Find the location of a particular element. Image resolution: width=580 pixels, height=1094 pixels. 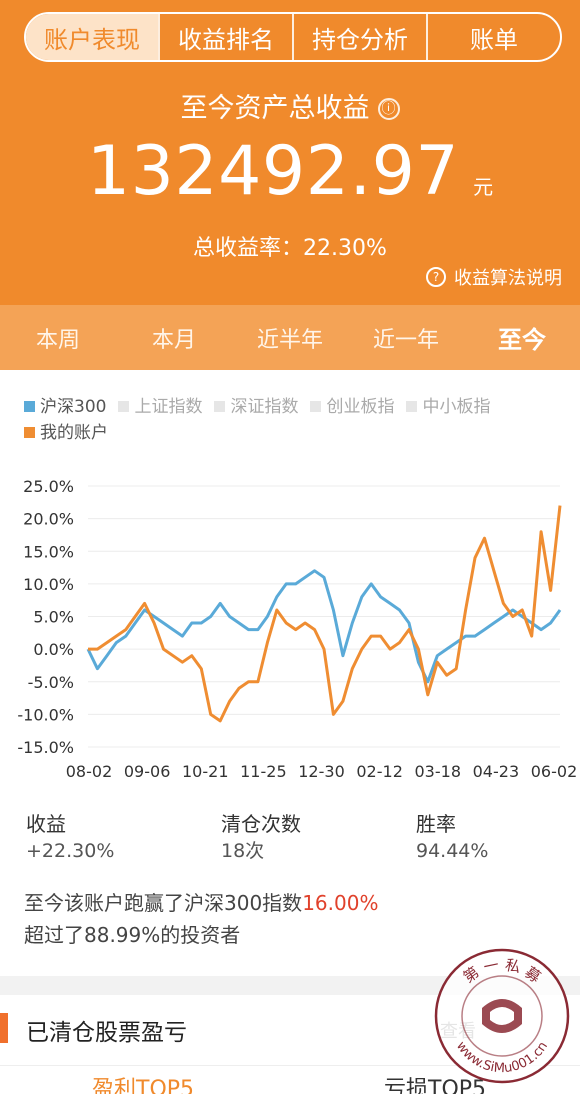

legend-item-5: 我的账户 is located at coordinates (66, 433).